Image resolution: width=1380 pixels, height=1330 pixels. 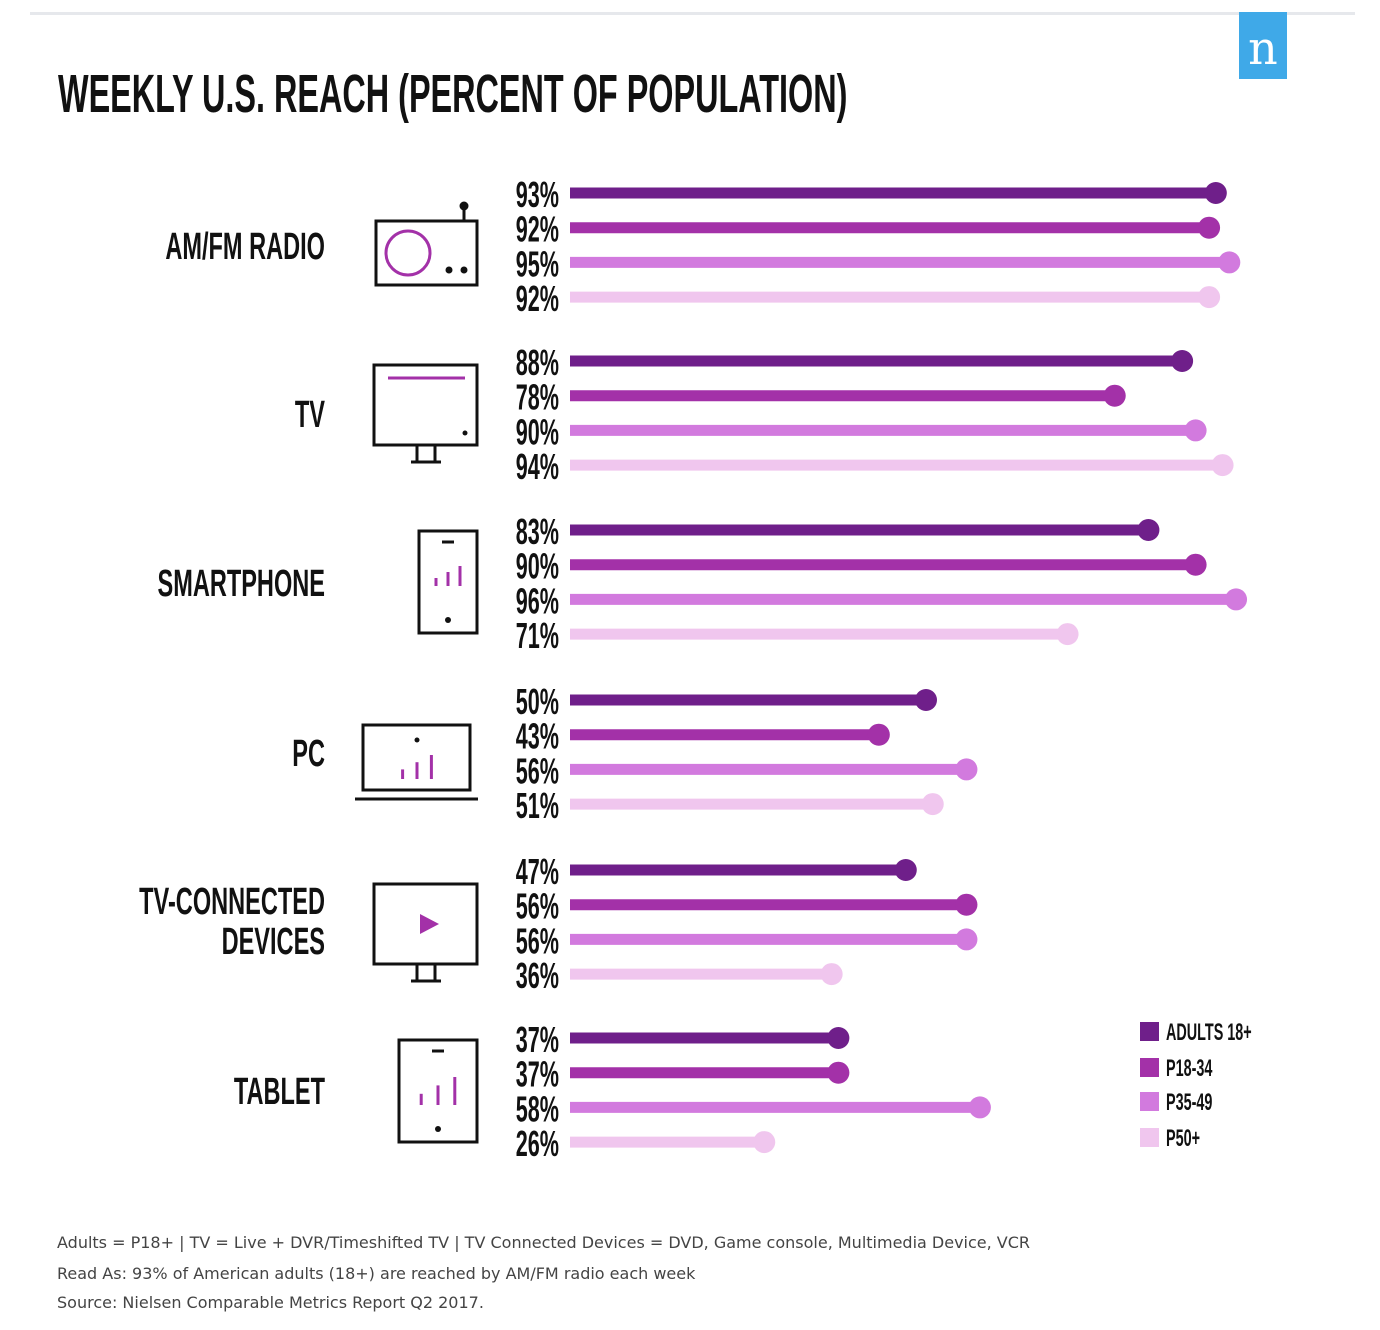 What do you see at coordinates (537, 737) in the screenshot?
I see `value-label: 43%` at bounding box center [537, 737].